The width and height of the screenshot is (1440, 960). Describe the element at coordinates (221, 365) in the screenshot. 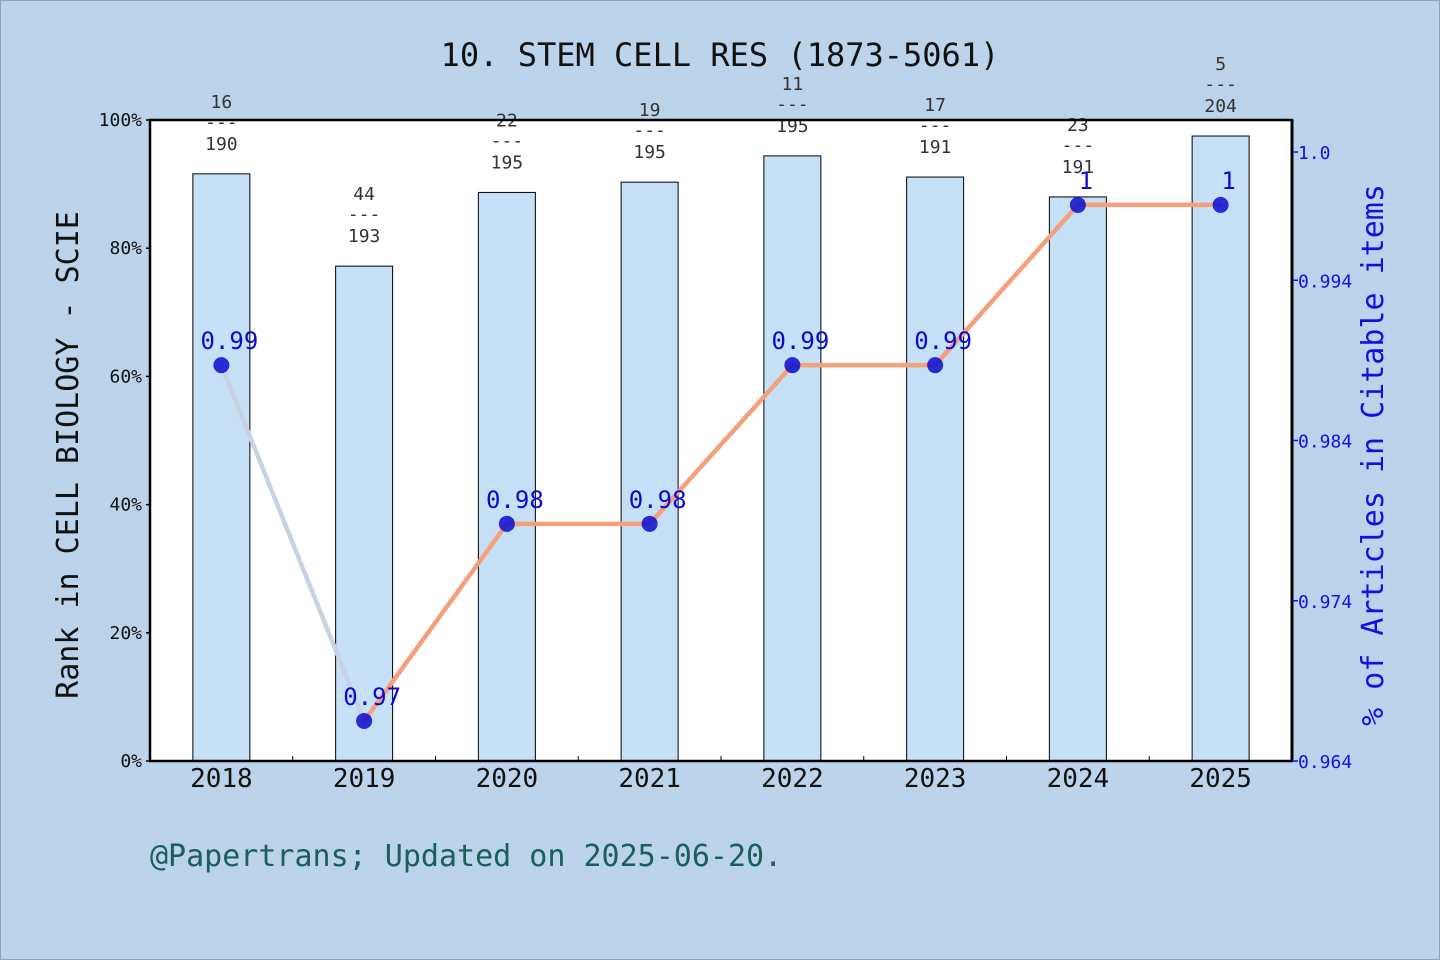

I see `line-point-2018` at that location.